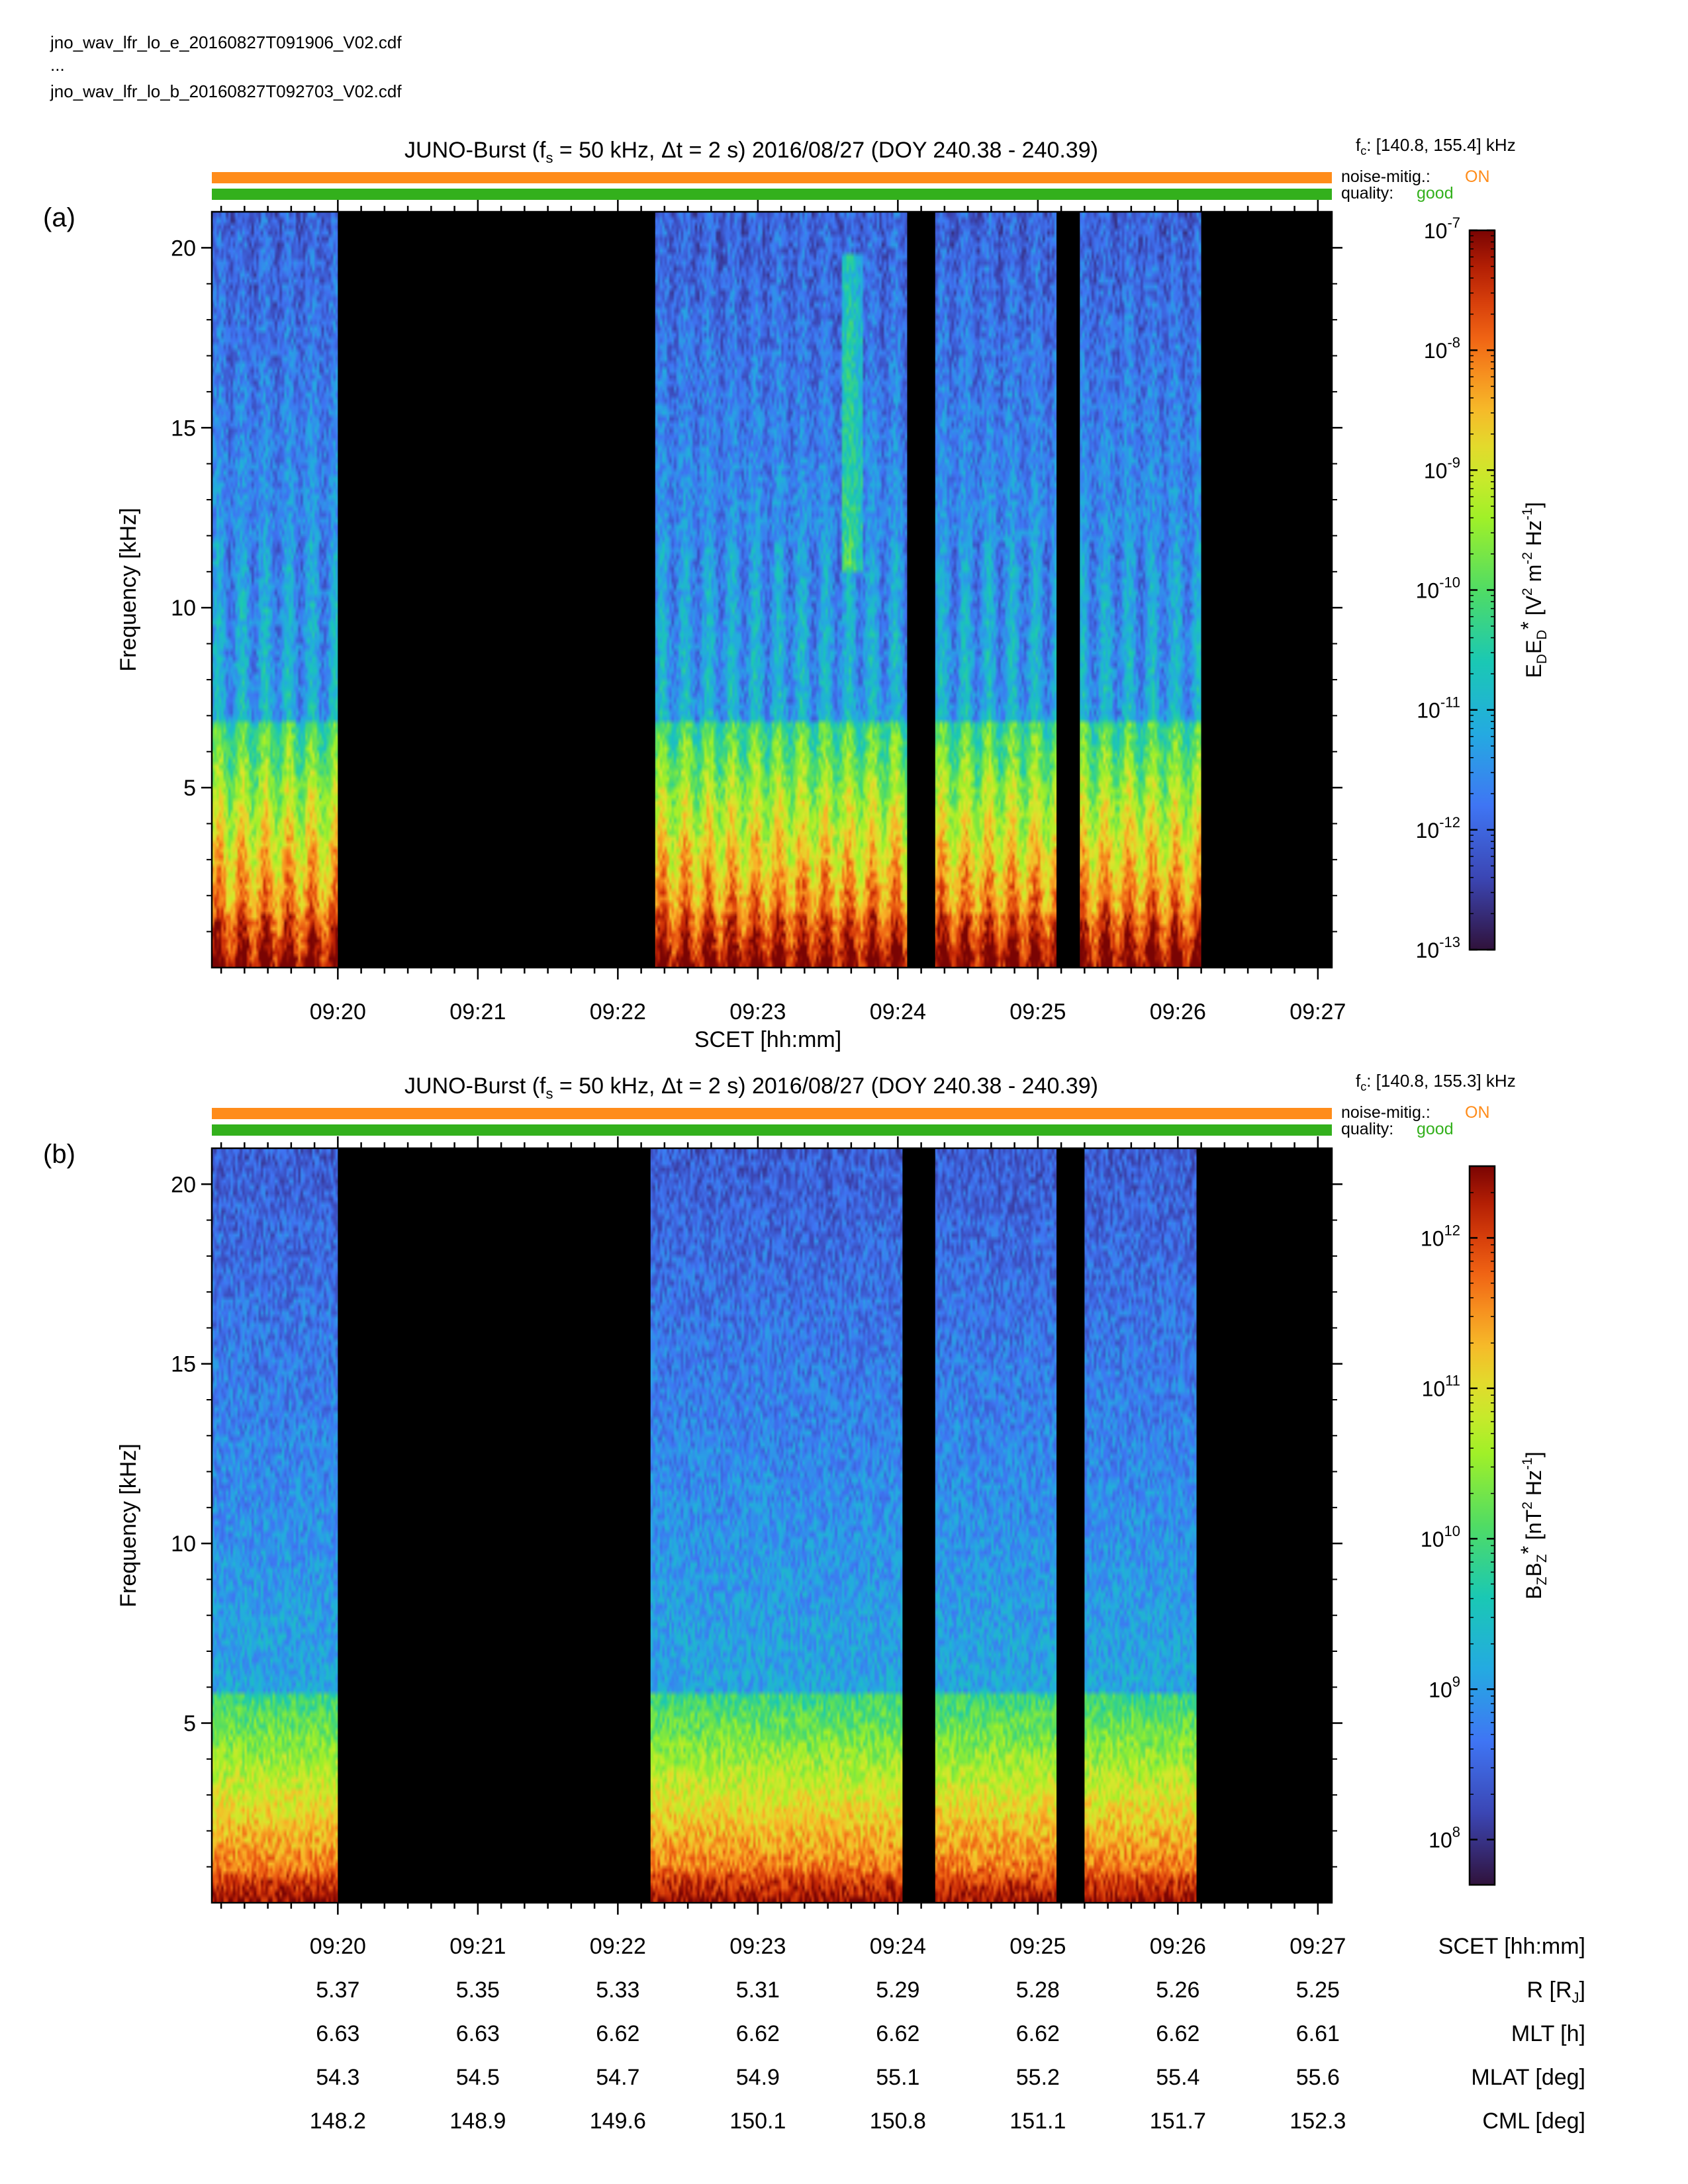 This screenshot has width=1688, height=2184. Describe the element at coordinates (757, 1011) in the screenshot. I see `x-tick-label: 09:23` at that location.